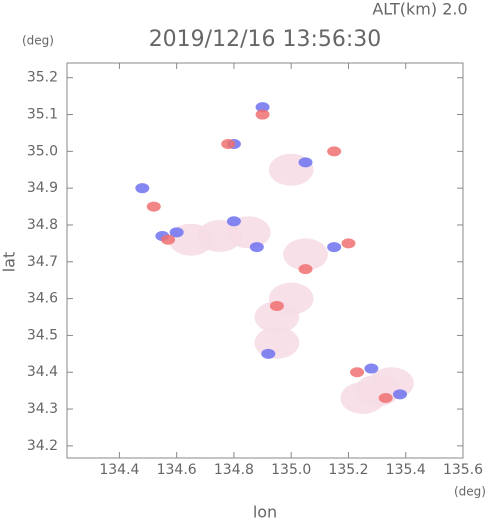 Image resolution: width=491 pixels, height=521 pixels. I want to click on y-tick-label: 34.3, so click(42, 409).